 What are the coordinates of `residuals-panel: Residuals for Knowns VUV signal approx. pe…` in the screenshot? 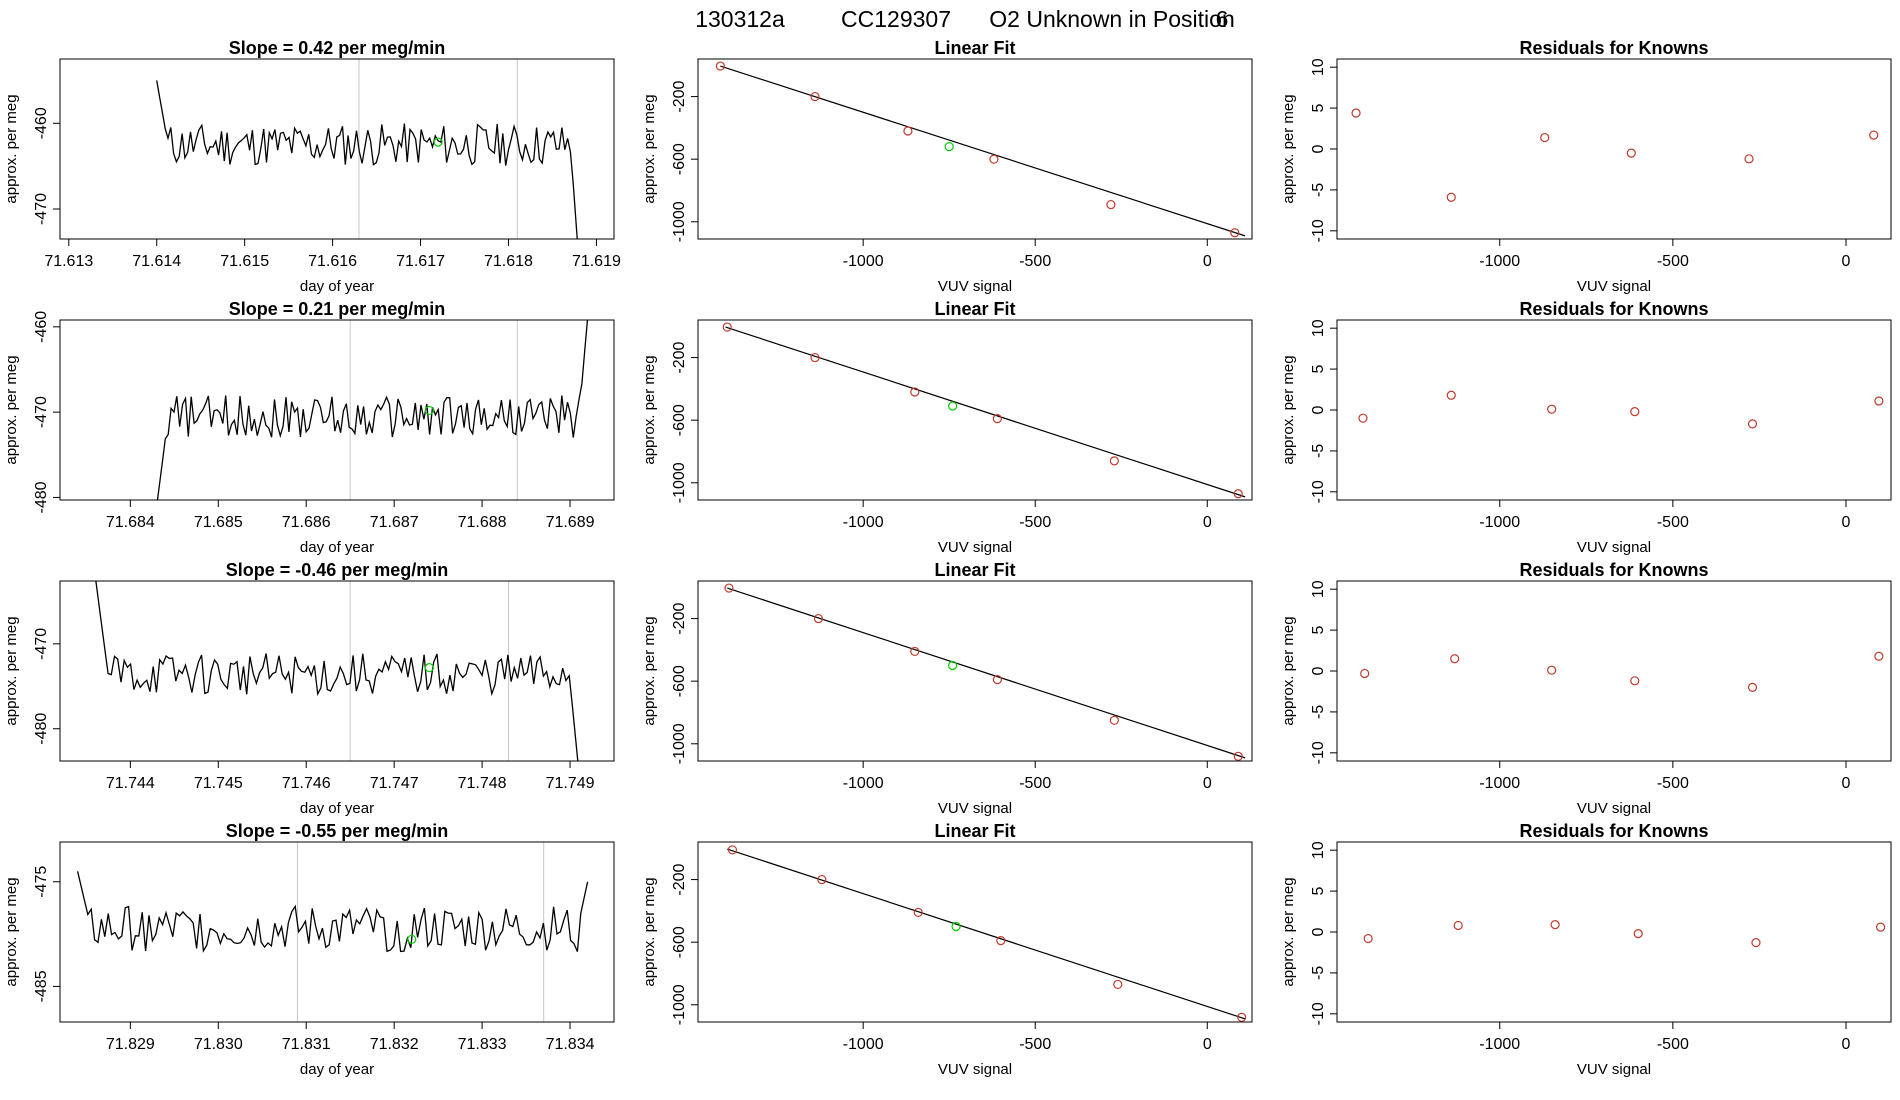 It's located at (1586, 949).